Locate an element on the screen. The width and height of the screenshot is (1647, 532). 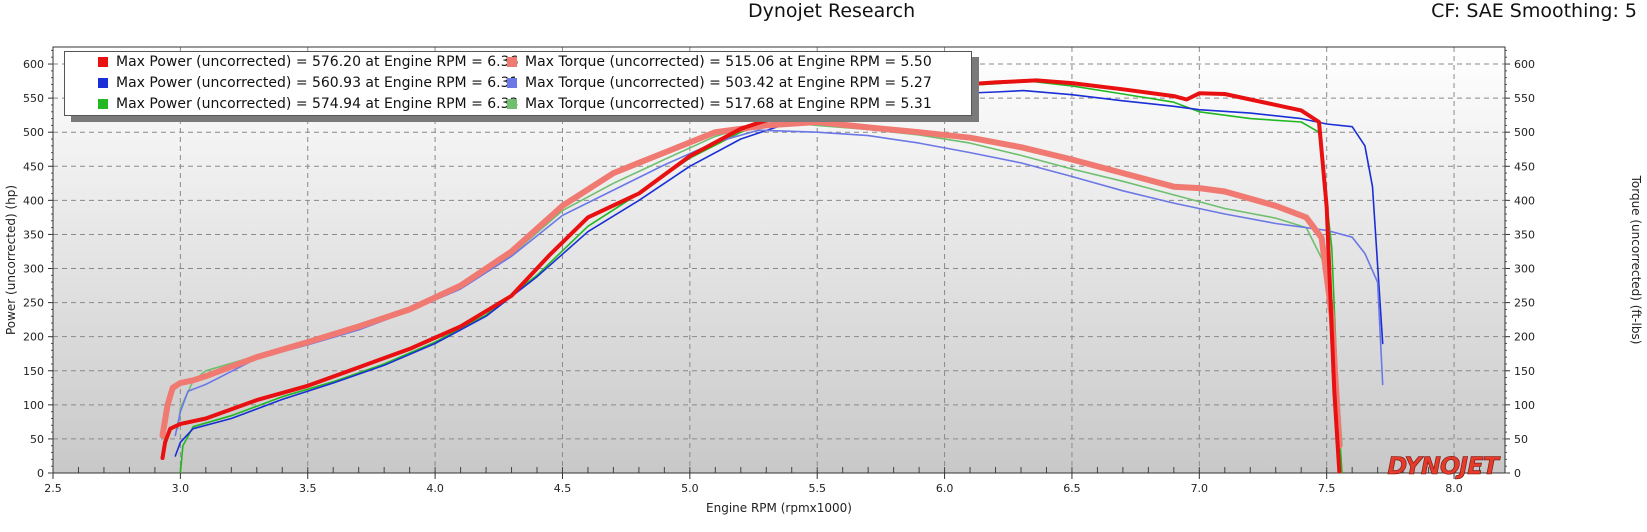
x-tick-label: 4.5 is located at coordinates (563, 488).